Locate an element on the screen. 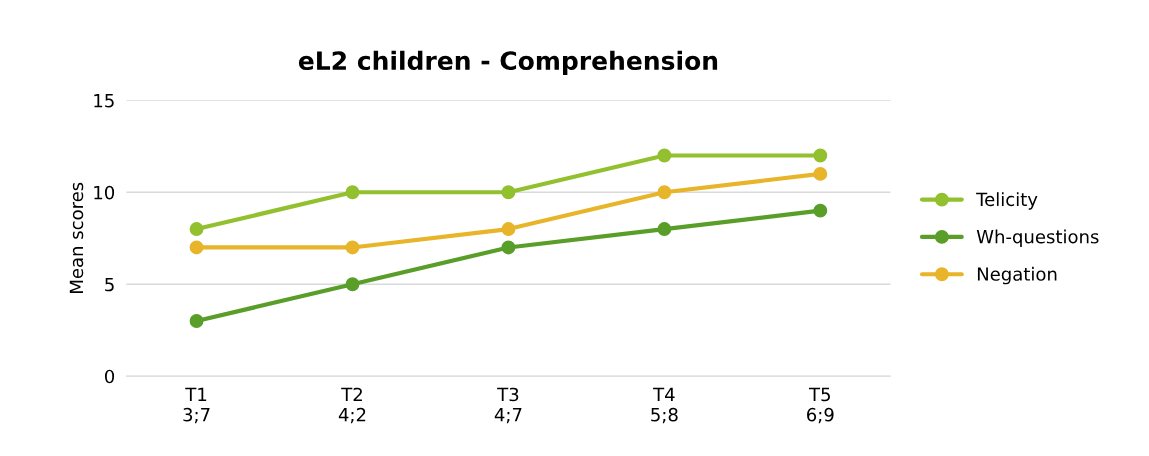 The width and height of the screenshot is (1149, 456). y-tick-label: 0 is located at coordinates (109, 376).